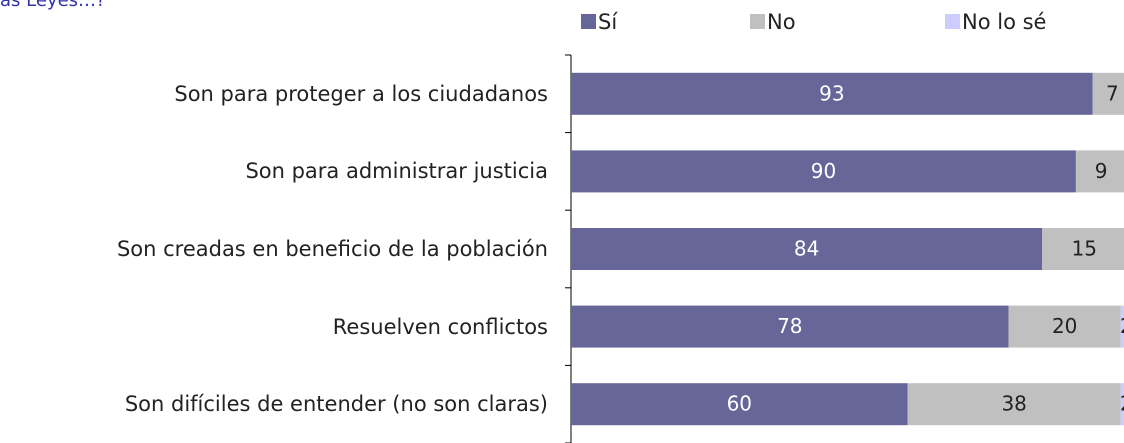 The image size is (1124, 443). Describe the element at coordinates (1004, 22) in the screenshot. I see `legend-label: No lo sé` at that location.